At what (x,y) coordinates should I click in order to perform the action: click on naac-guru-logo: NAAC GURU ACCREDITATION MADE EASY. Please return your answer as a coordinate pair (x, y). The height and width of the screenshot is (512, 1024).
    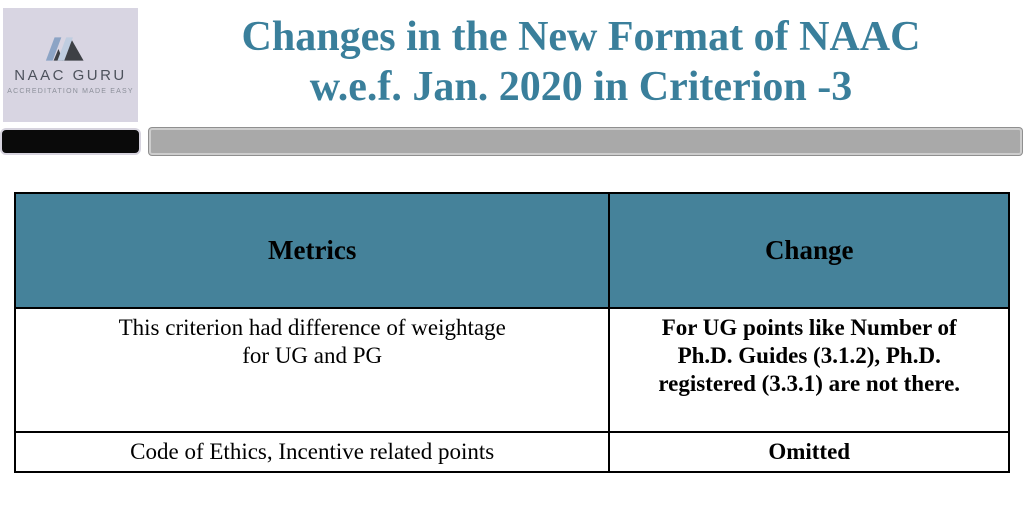
    Looking at the image, I should click on (70, 65).